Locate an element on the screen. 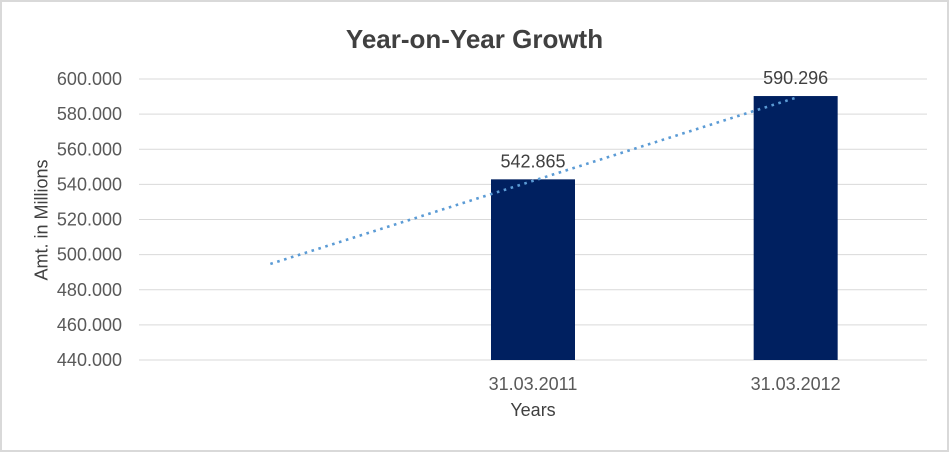 Image resolution: width=949 pixels, height=452 pixels. x-tick-label: 31.03.2011 is located at coordinates (533, 384).